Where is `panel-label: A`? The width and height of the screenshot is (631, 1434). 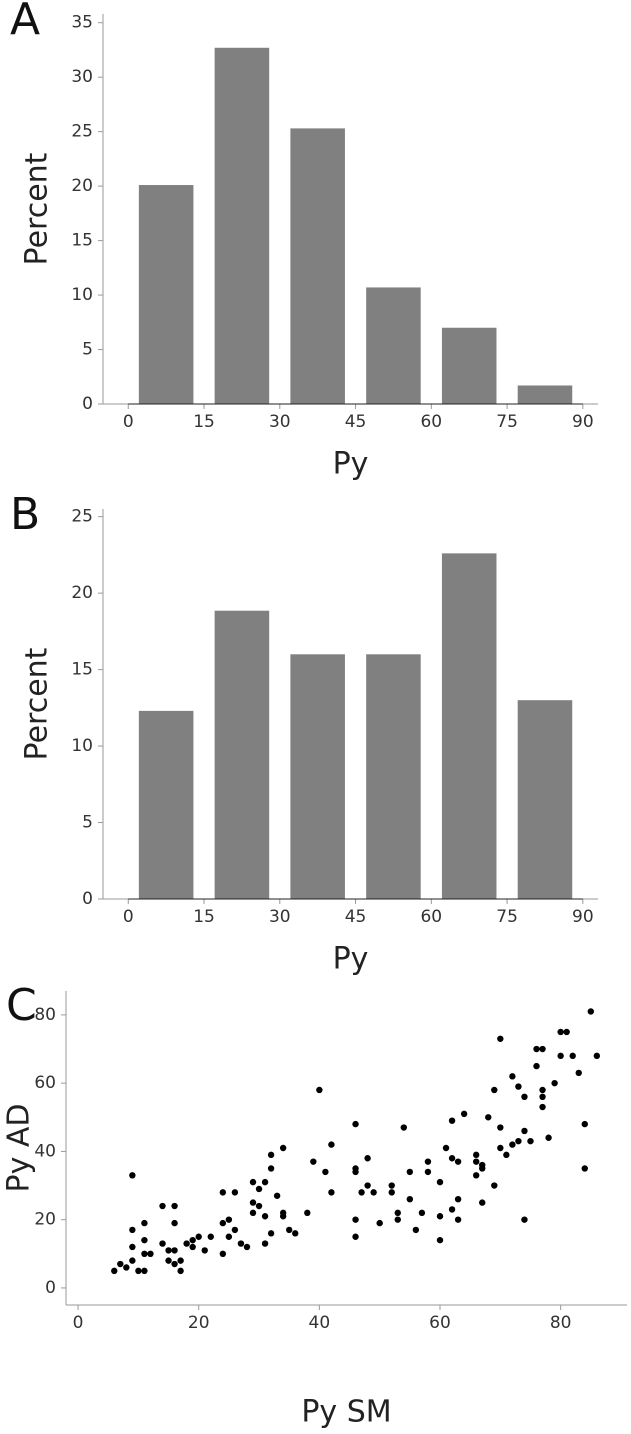 panel-label: A is located at coordinates (25, 22).